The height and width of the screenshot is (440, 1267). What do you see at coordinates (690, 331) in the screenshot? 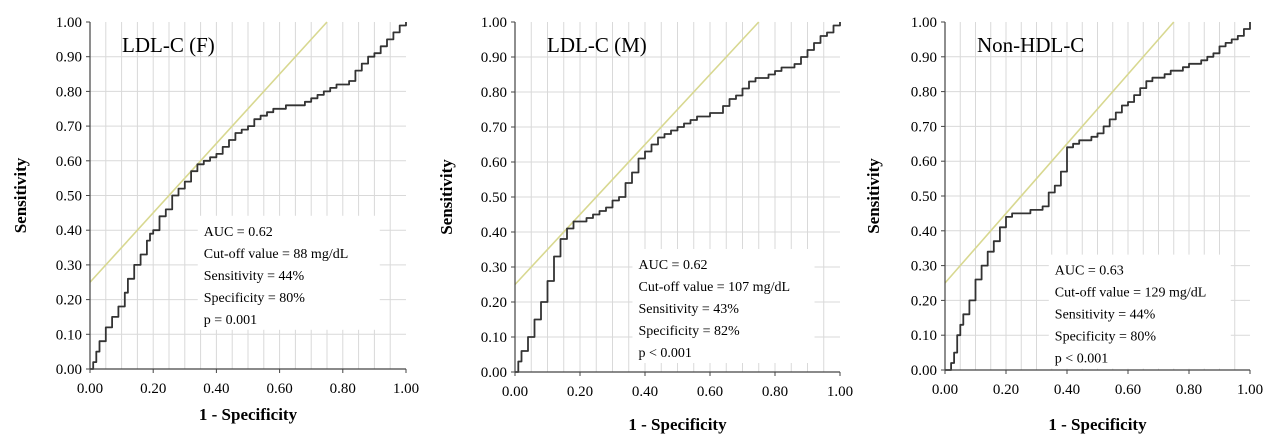
I see `stats-line: Specificity = 82%` at bounding box center [690, 331].